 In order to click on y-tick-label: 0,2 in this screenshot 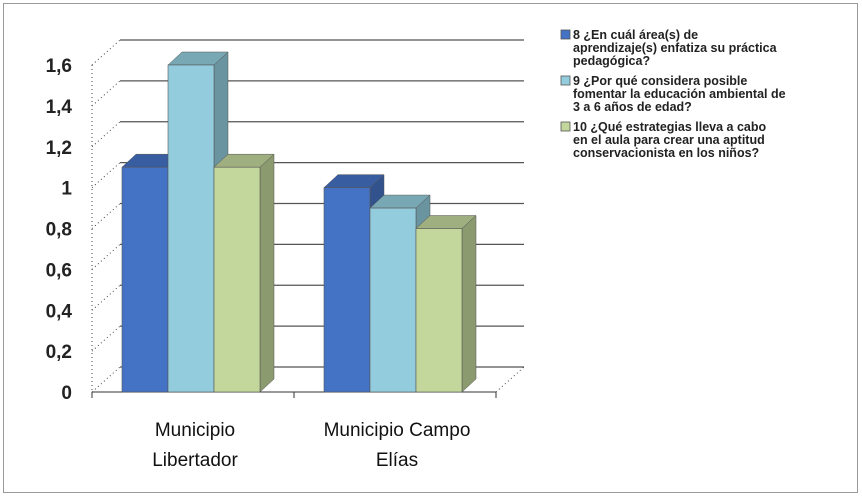, I will do `click(59, 352)`.